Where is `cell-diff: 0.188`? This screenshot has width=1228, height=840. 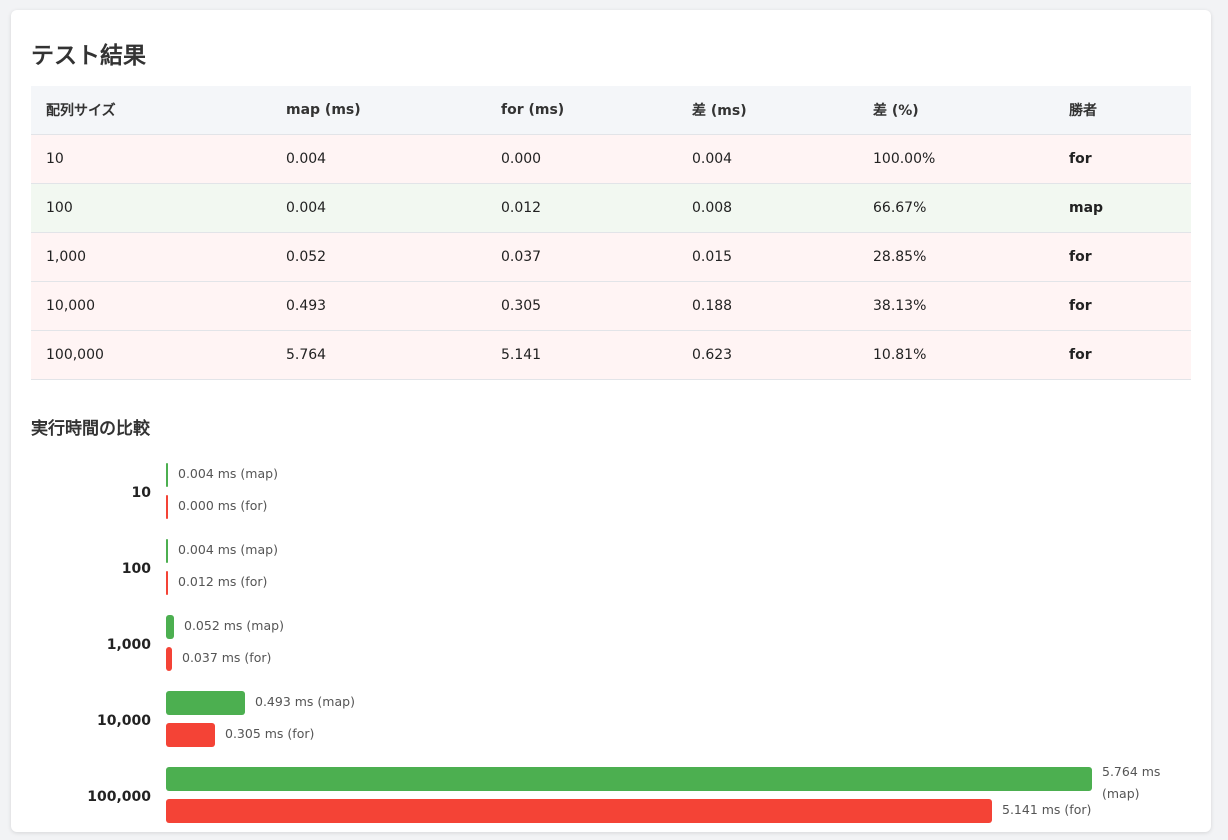 cell-diff: 0.188 is located at coordinates (767, 306).